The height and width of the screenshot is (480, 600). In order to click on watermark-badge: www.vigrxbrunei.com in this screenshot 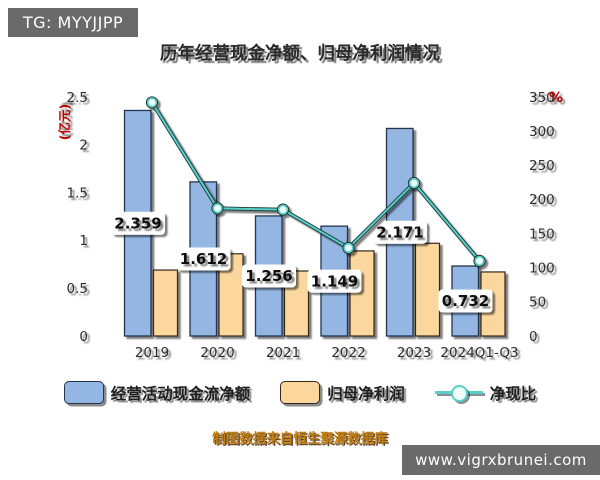, I will do `click(501, 460)`.